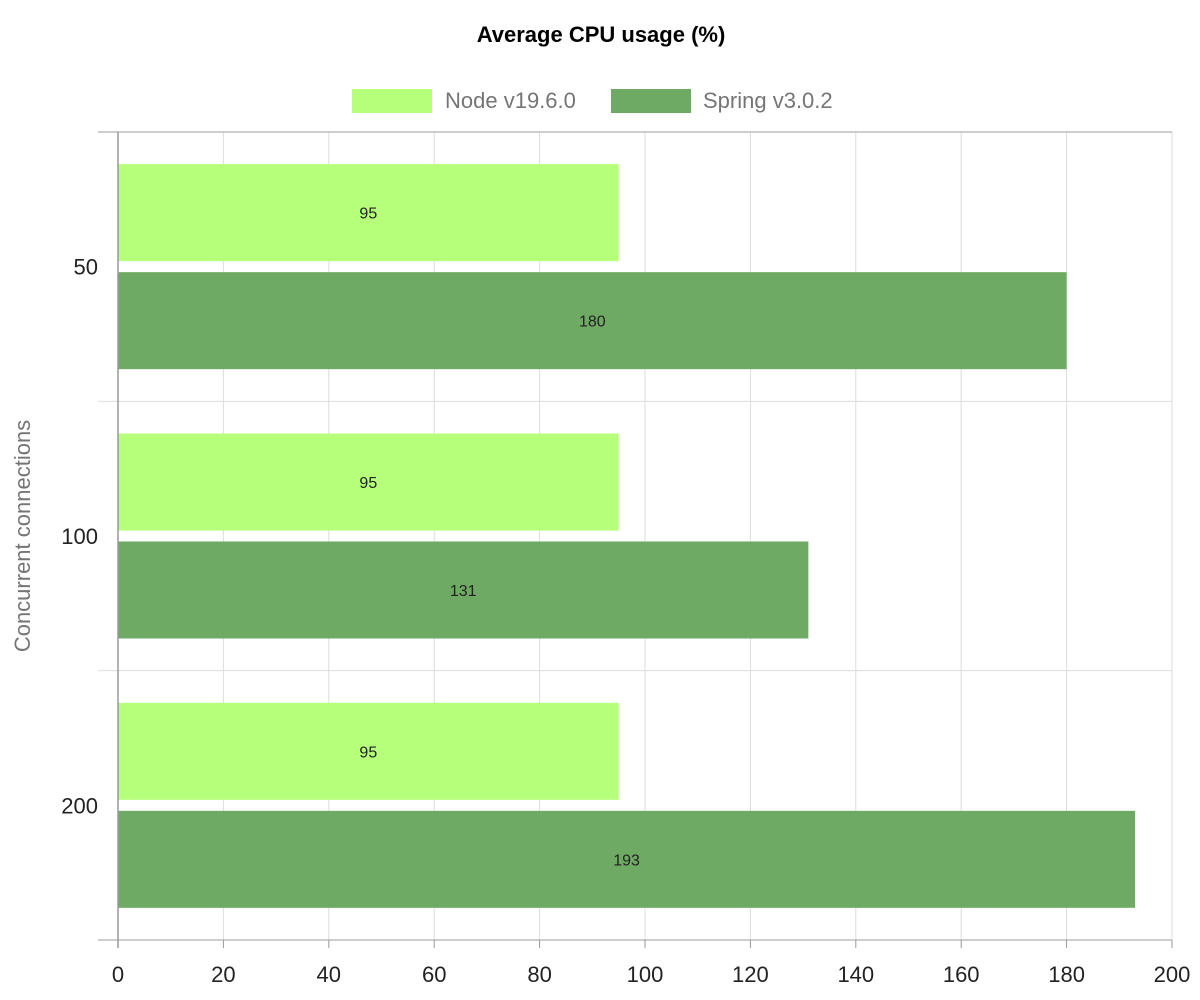 This screenshot has height=1000, width=1200. I want to click on x-tick-label: 0, so click(118, 974).